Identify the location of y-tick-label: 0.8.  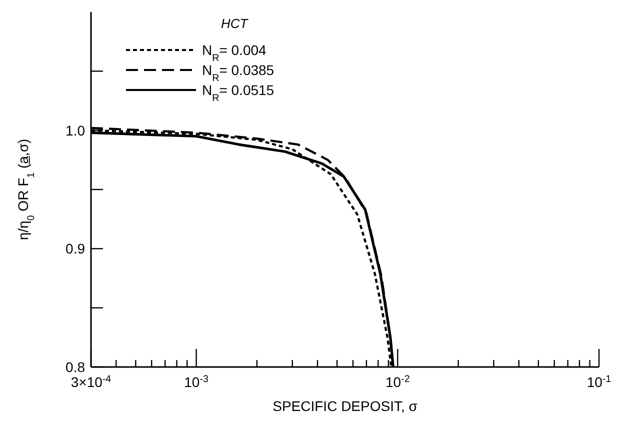
(76, 367).